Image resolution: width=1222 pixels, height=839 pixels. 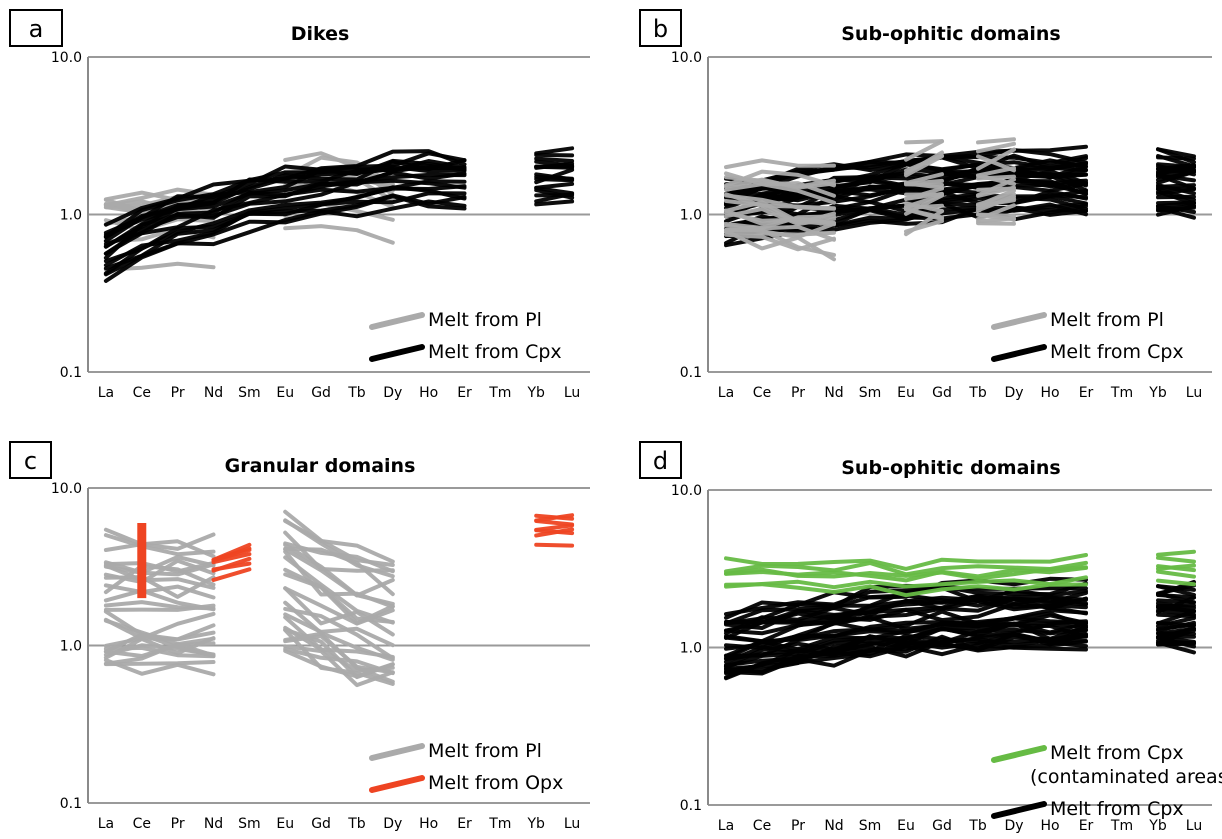 What do you see at coordinates (320, 466) in the screenshot?
I see `panel-title: Granular domains` at bounding box center [320, 466].